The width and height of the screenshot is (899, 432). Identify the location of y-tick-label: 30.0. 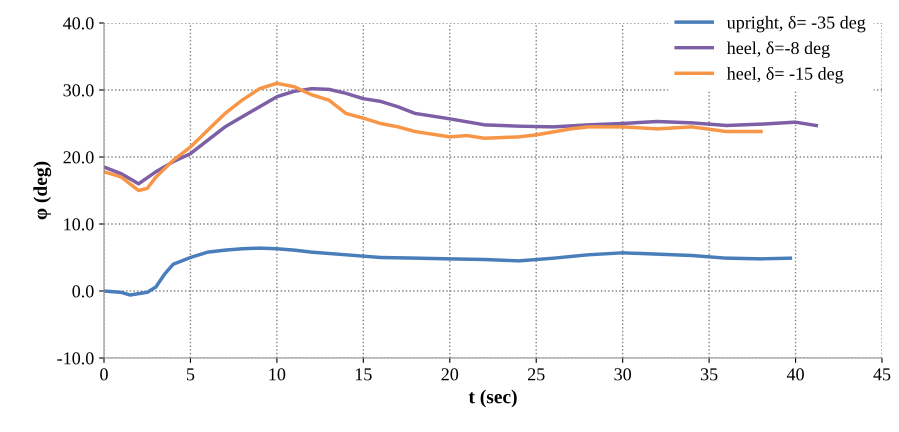
(79, 90).